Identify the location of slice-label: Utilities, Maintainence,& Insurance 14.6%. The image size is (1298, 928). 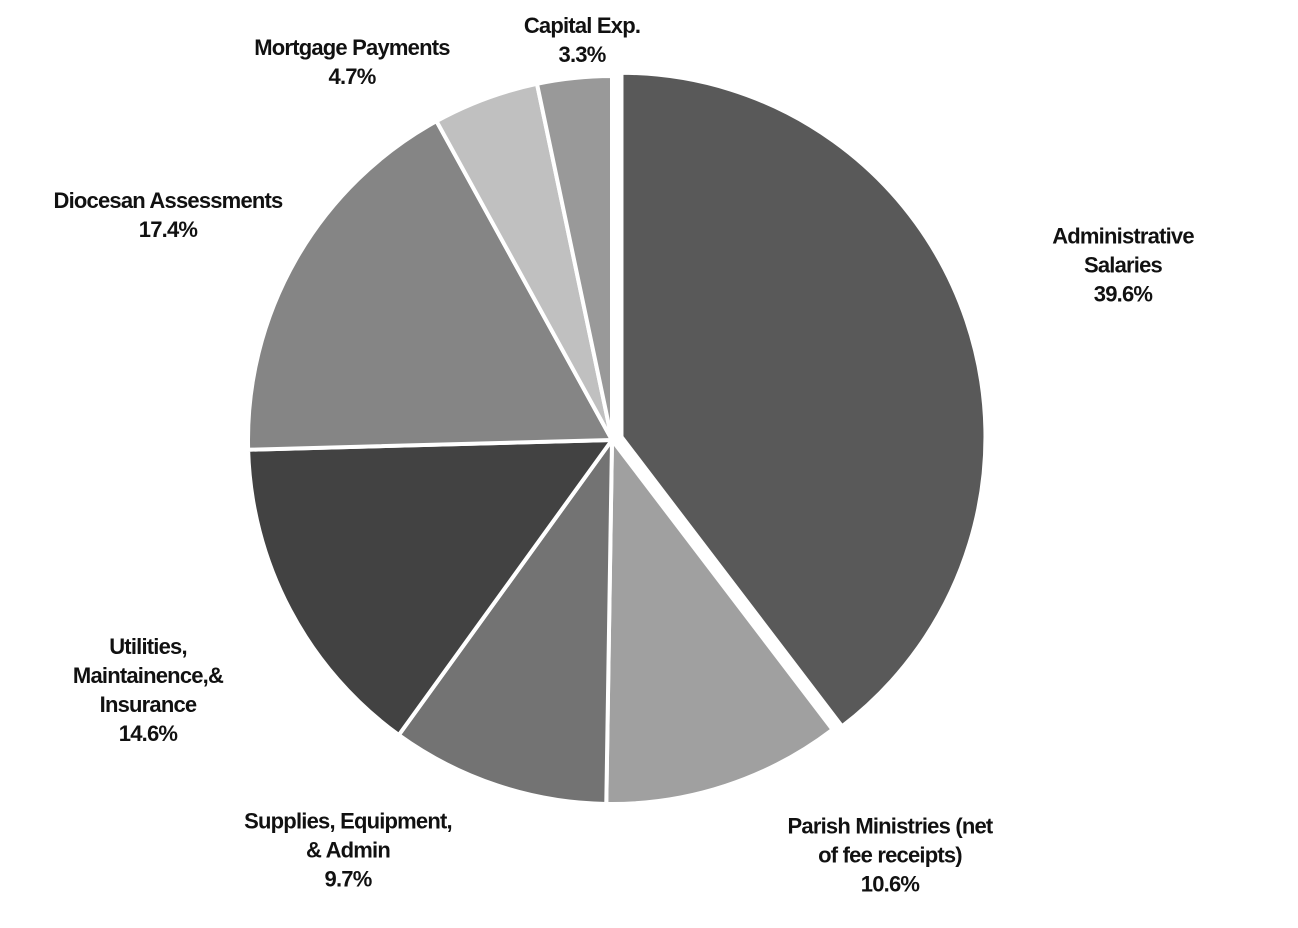
(148, 690).